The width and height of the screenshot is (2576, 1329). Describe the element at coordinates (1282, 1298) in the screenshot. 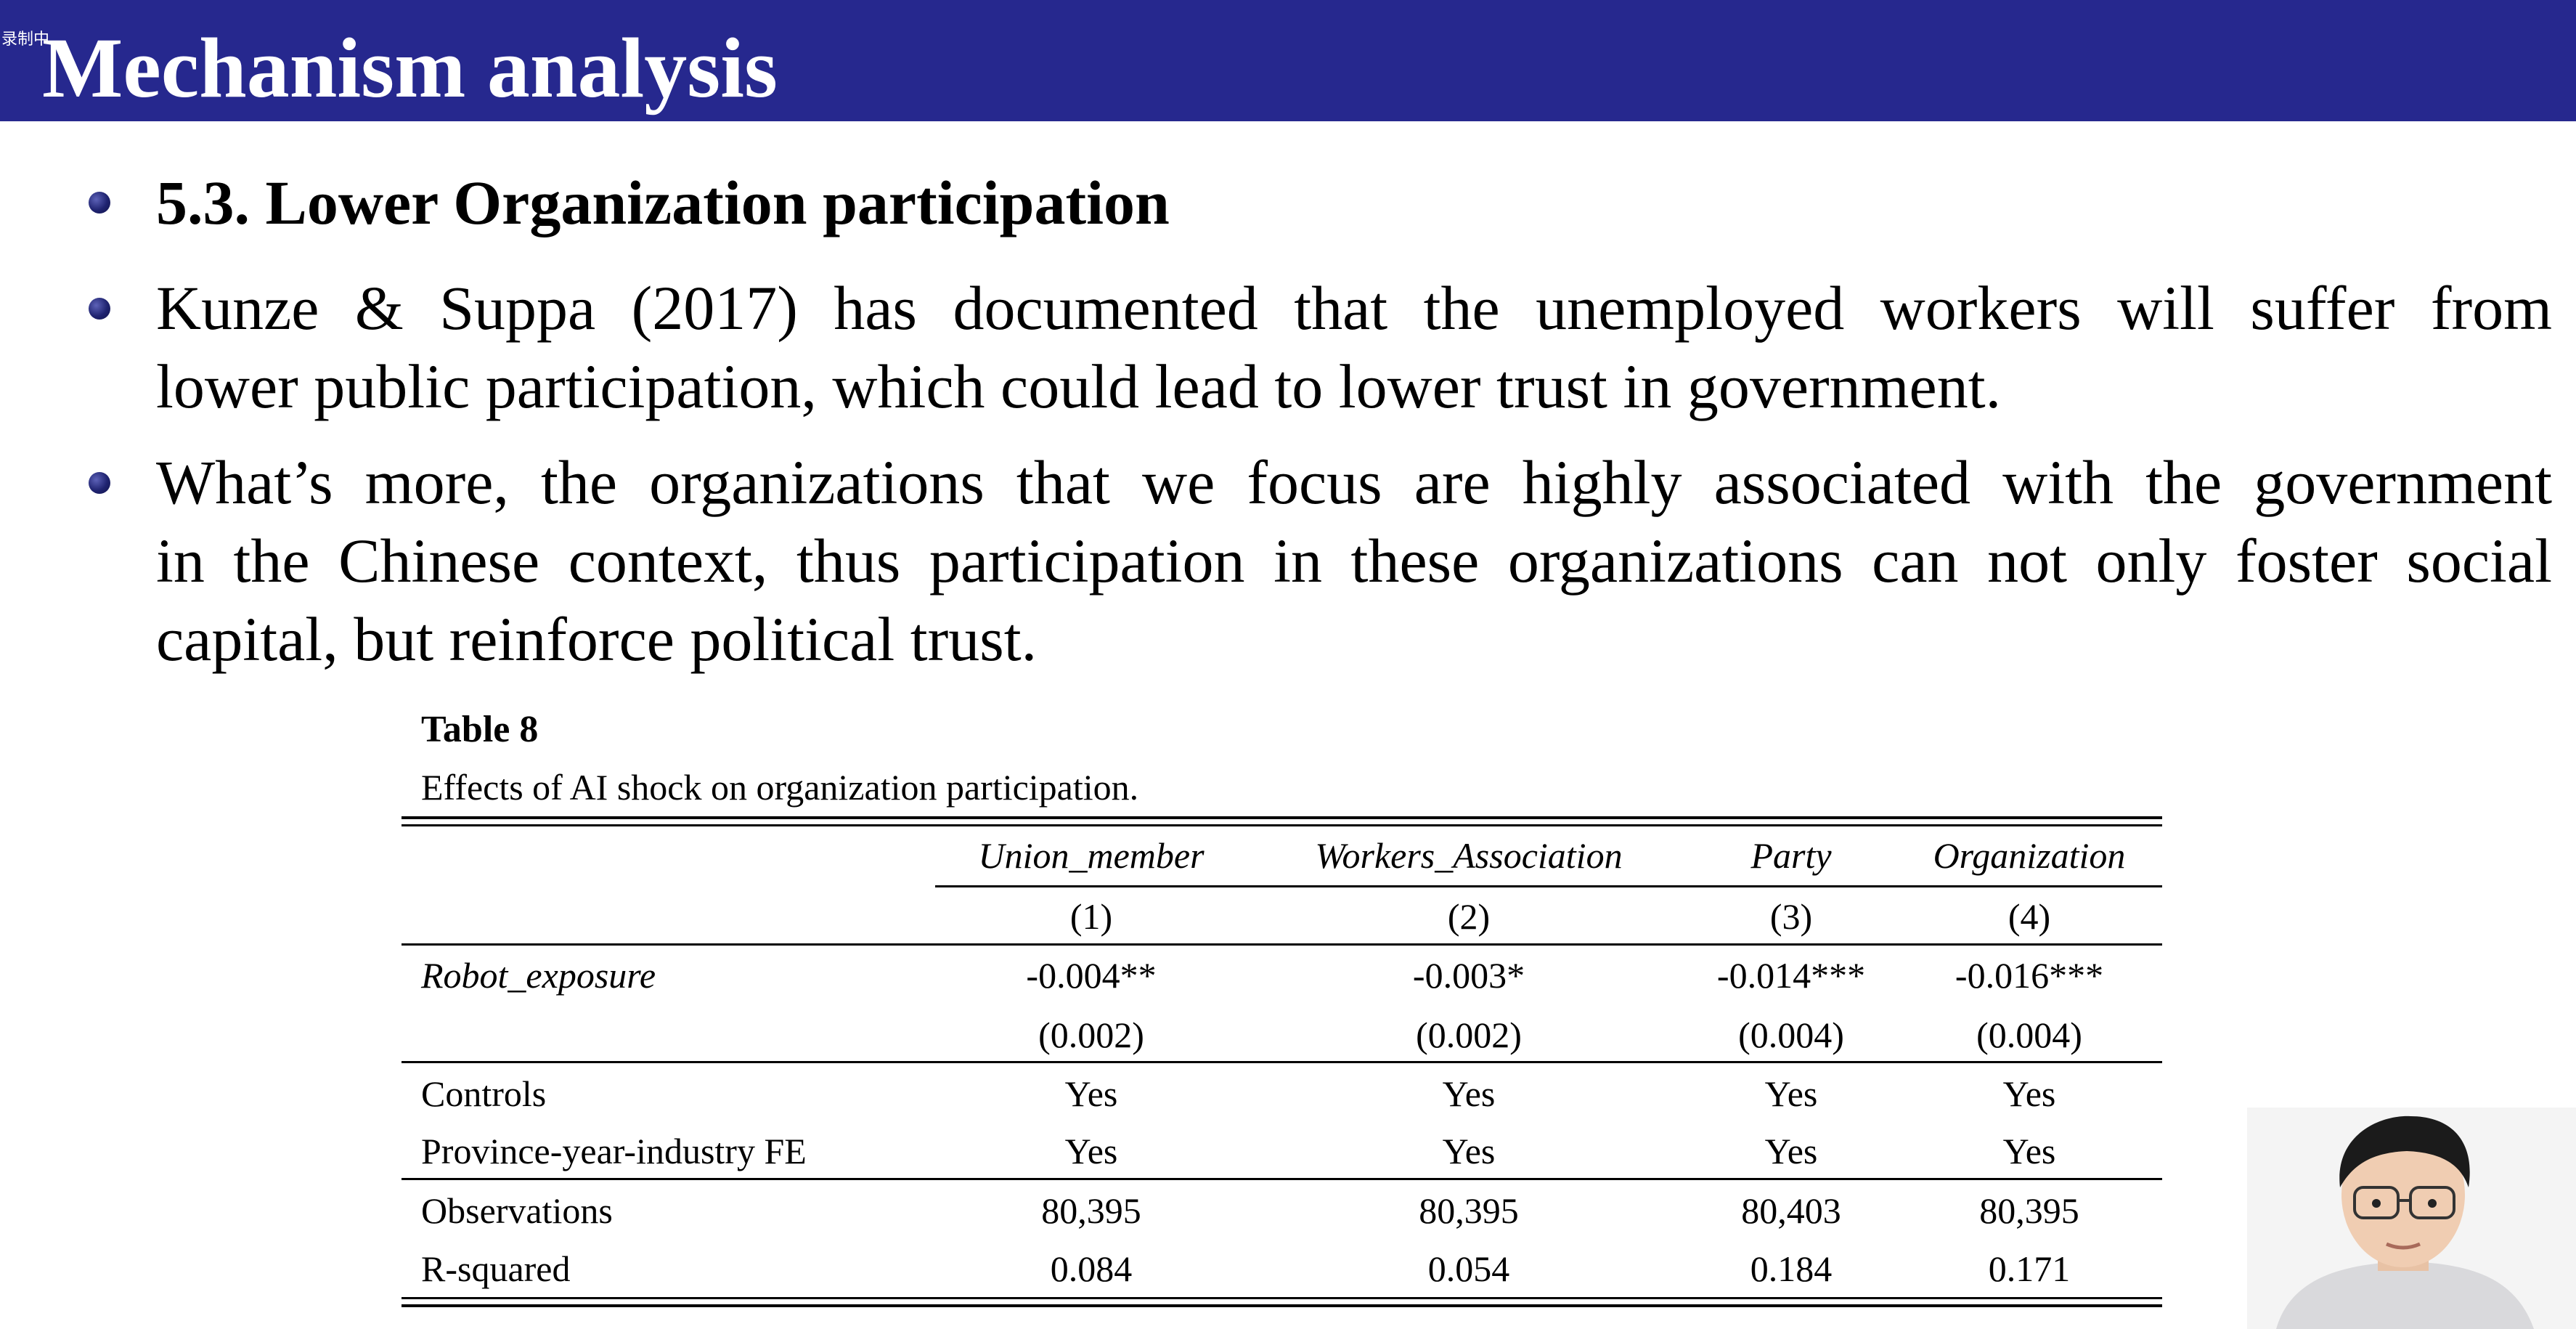

I see `table-rule-bottom` at that location.